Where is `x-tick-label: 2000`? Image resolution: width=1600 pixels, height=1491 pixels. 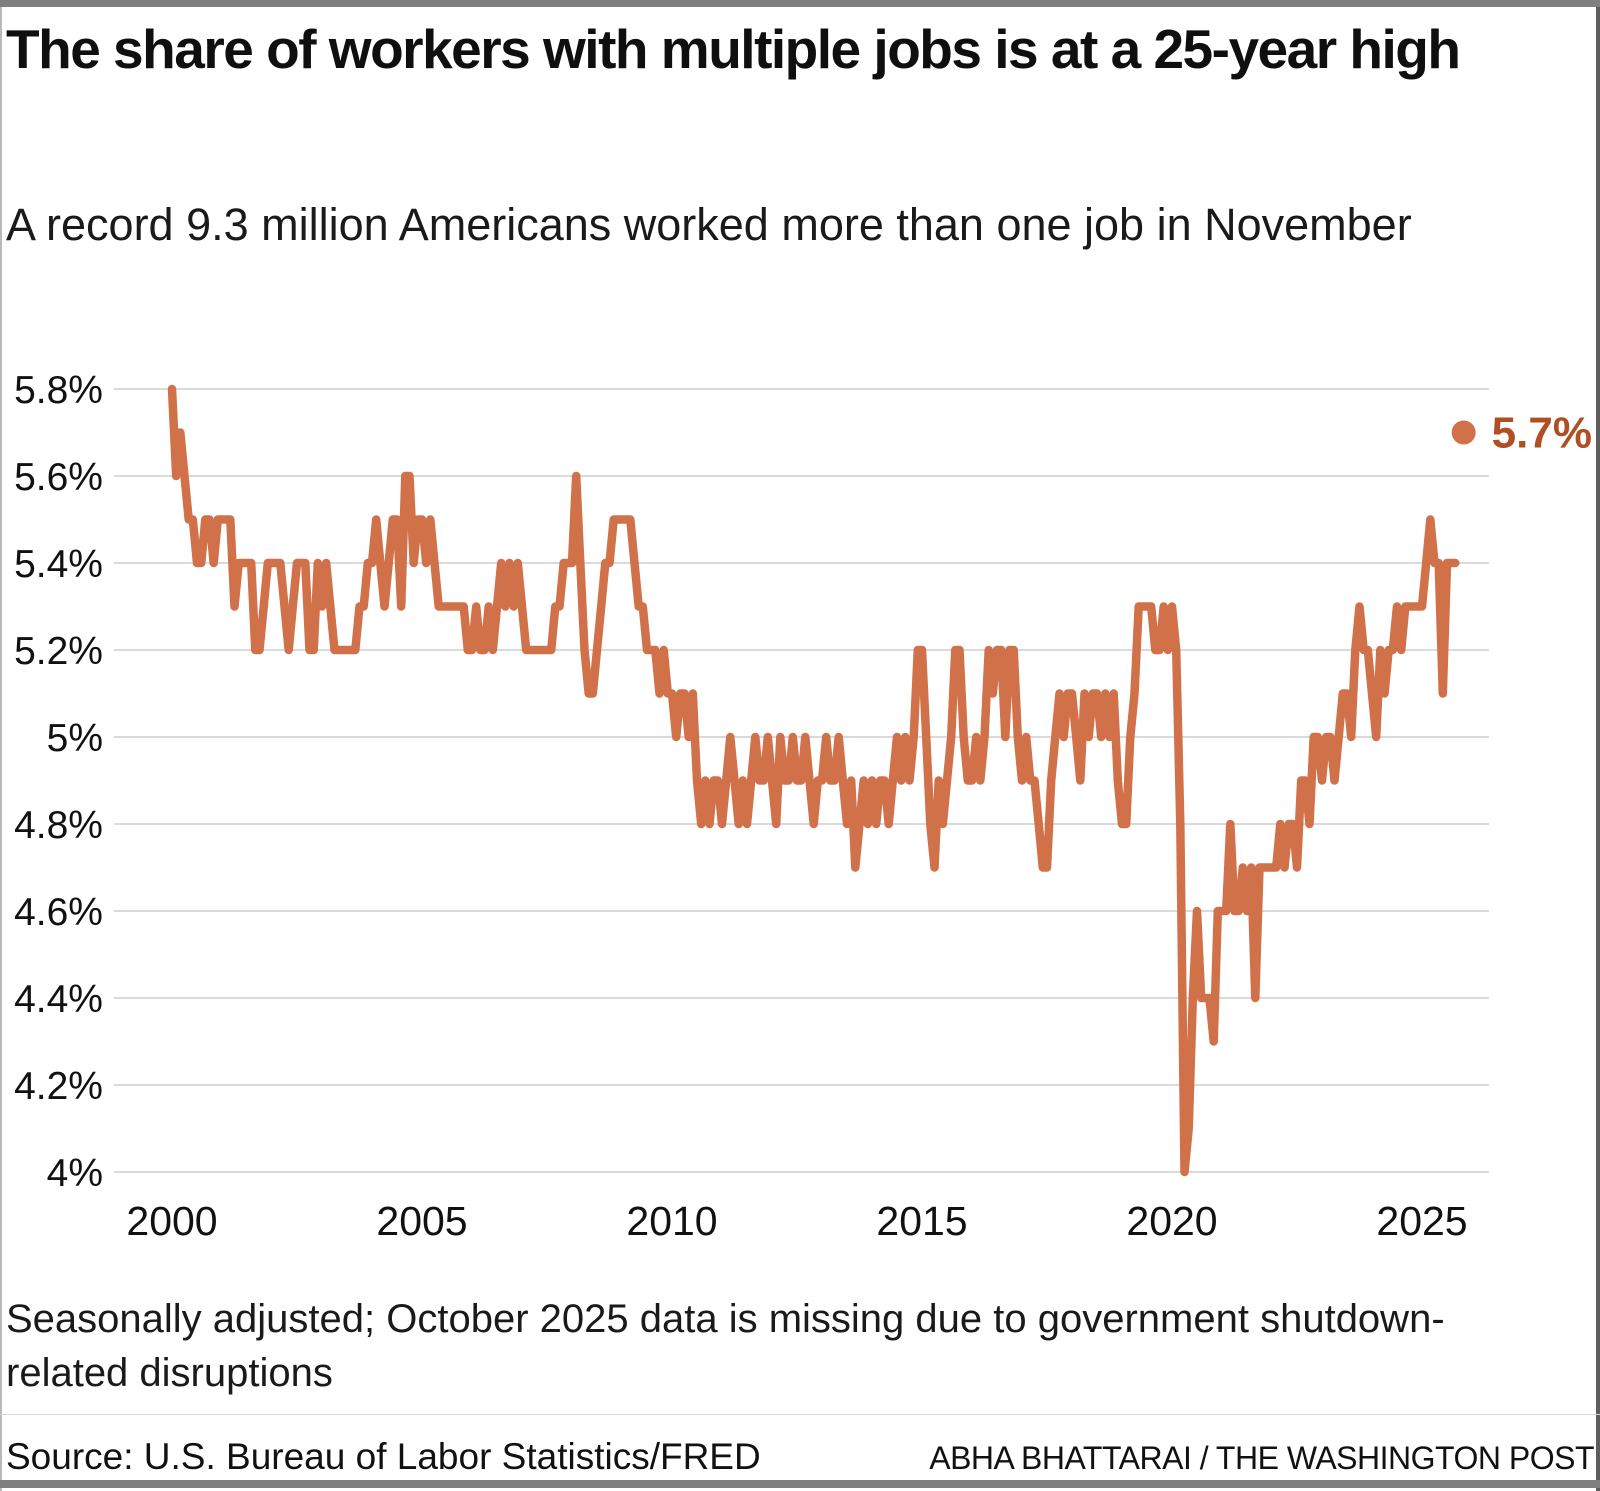
x-tick-label: 2000 is located at coordinates (171, 1221).